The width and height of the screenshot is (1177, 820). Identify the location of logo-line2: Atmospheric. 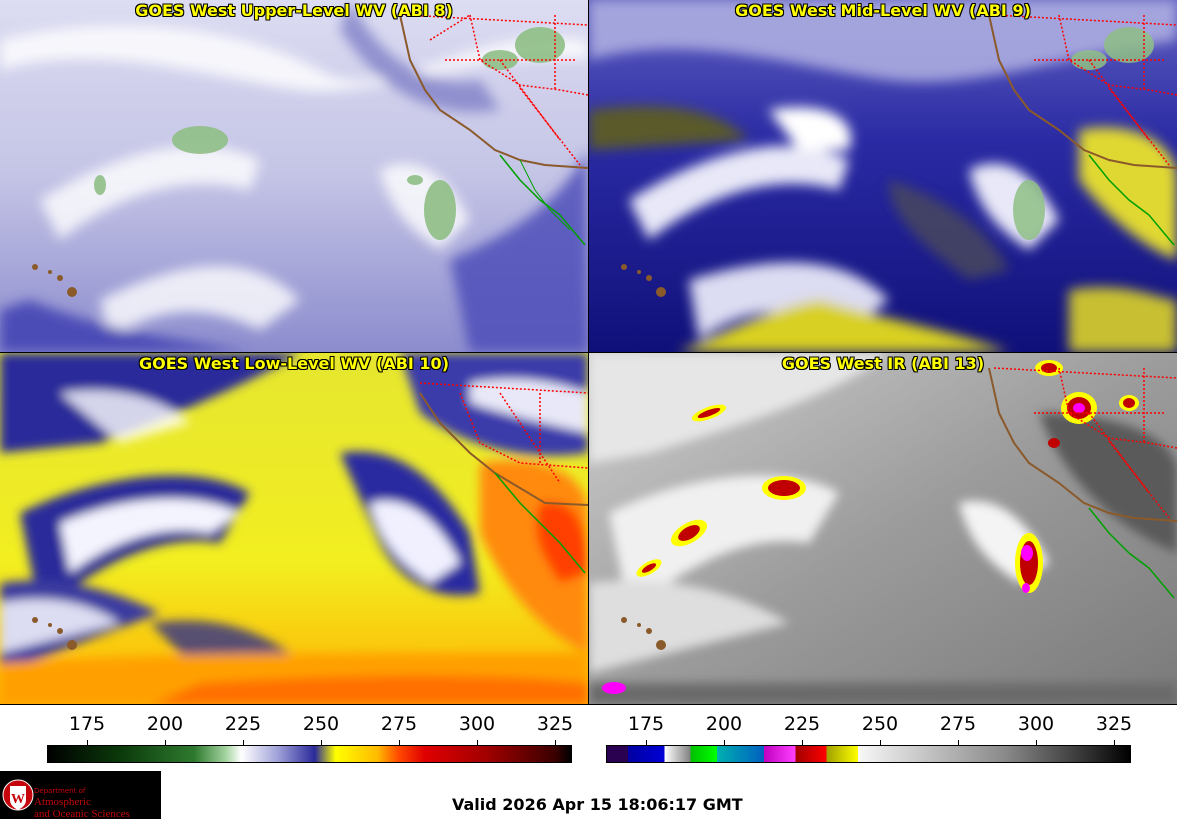
(62, 802).